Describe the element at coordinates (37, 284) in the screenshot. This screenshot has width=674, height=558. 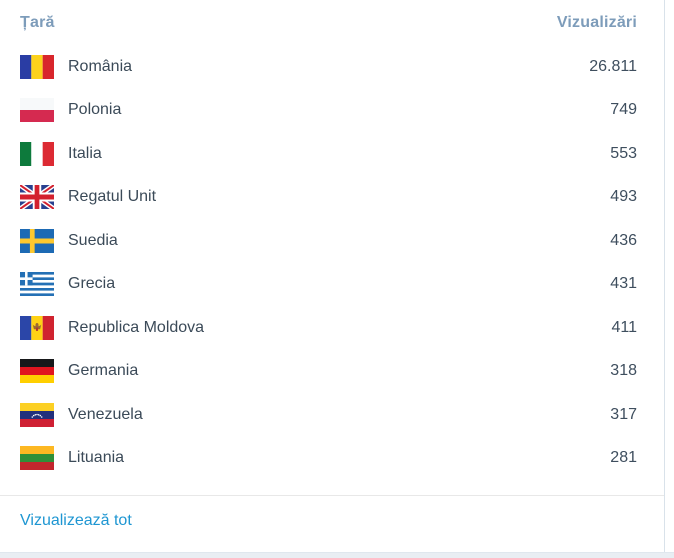
I see `gr-flag-icon` at that location.